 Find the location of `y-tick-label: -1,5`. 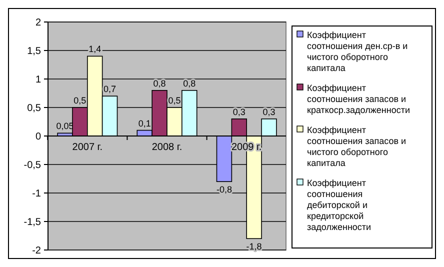

y-tick-label: -1,5 is located at coordinates (33, 222).